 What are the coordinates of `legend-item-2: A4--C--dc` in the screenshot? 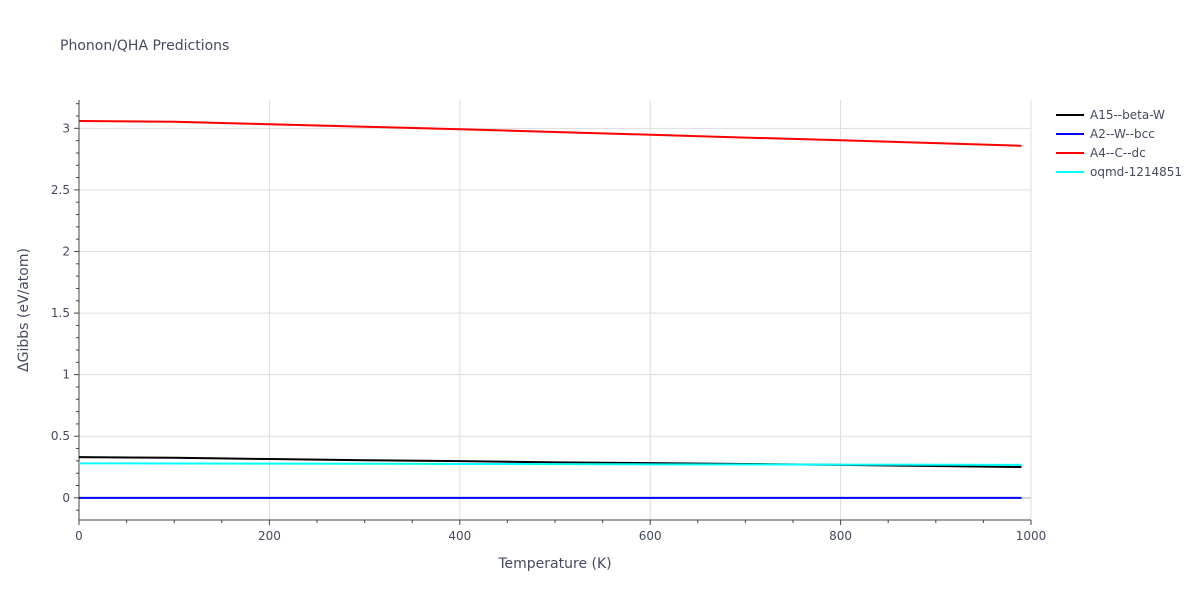 It's located at (1101, 153).